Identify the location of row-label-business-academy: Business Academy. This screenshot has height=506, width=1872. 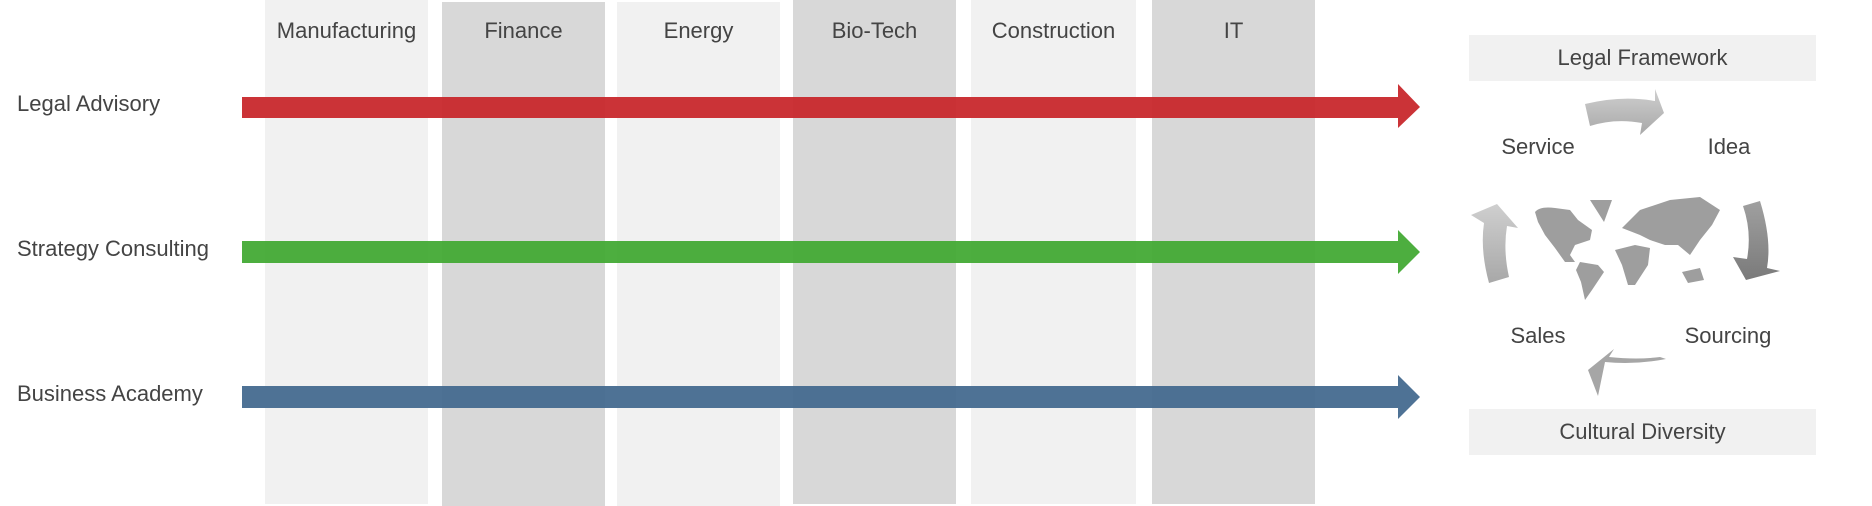
(110, 393).